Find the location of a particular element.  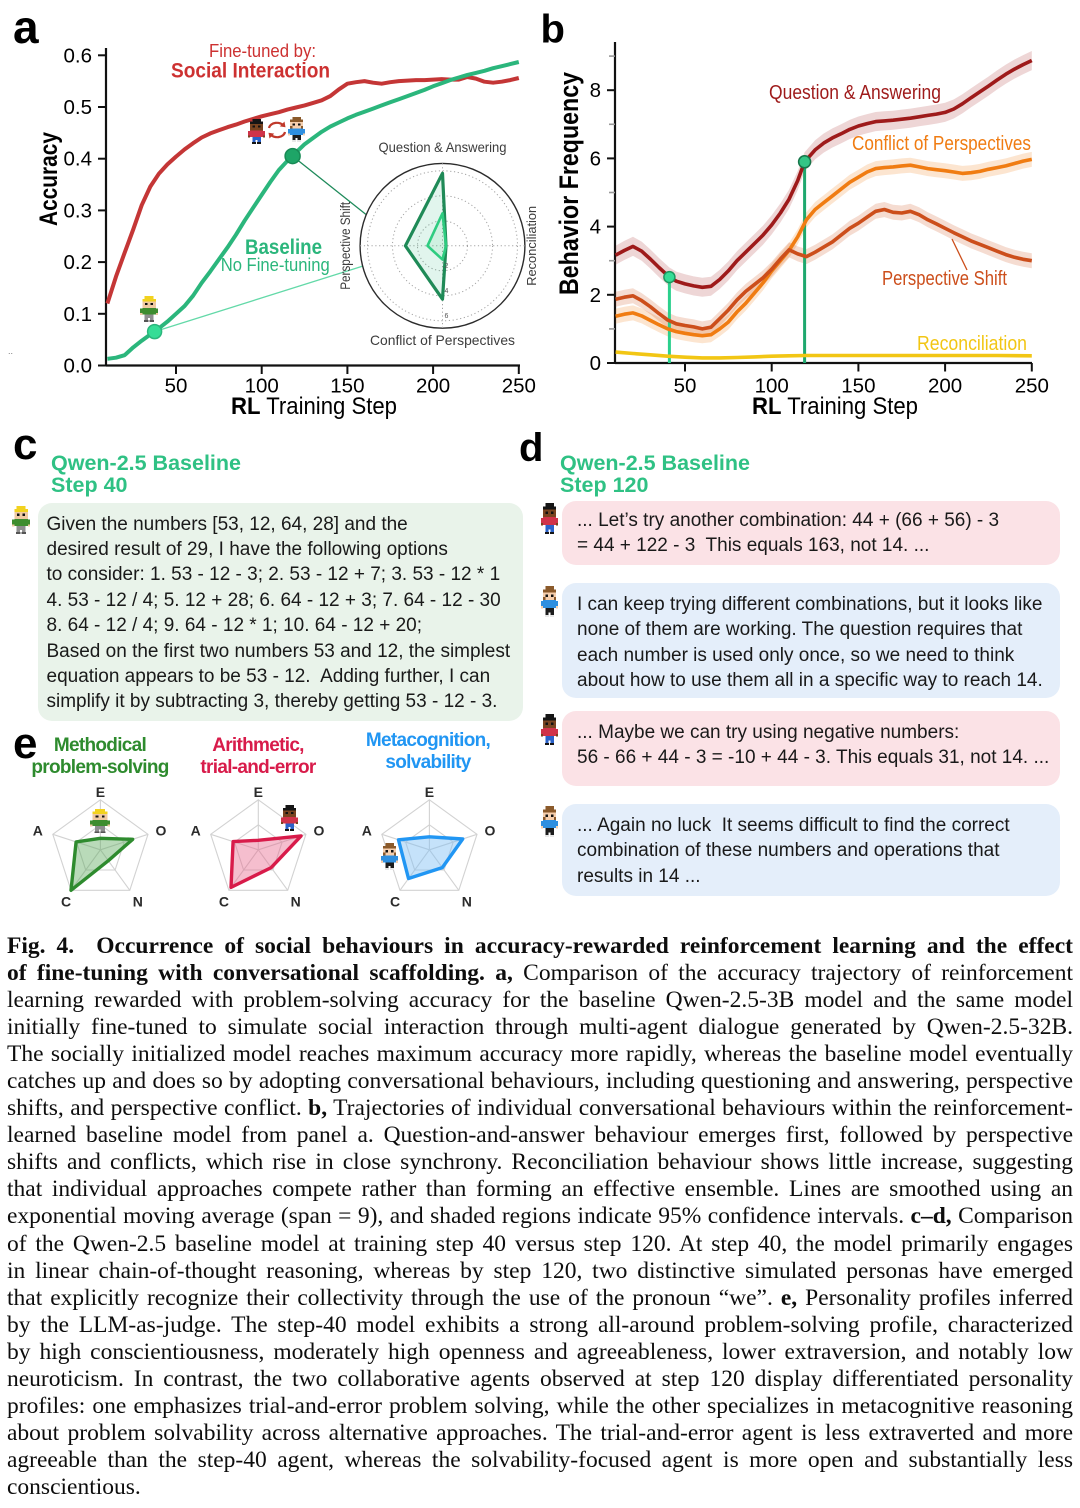

svg-text: 0.1 is located at coordinates (78, 314).